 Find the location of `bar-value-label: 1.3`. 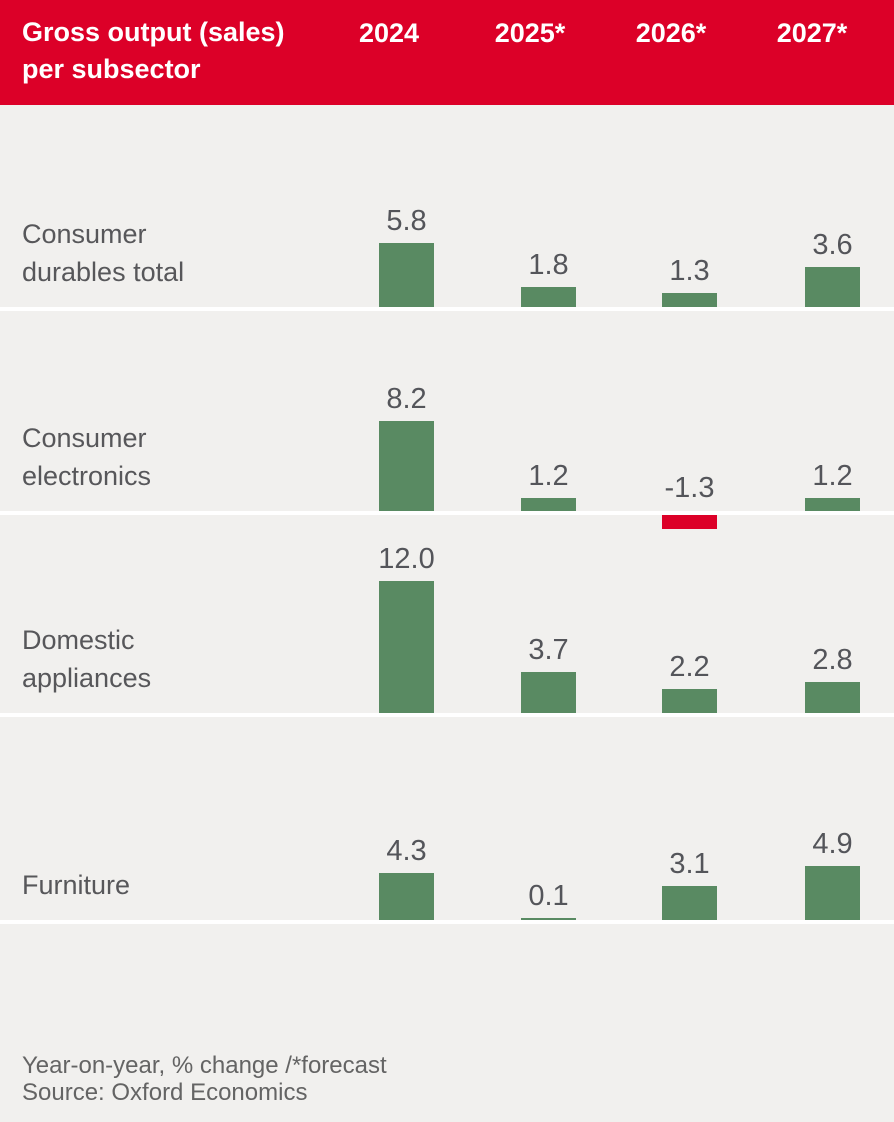

bar-value-label: 1.3 is located at coordinates (689, 271).